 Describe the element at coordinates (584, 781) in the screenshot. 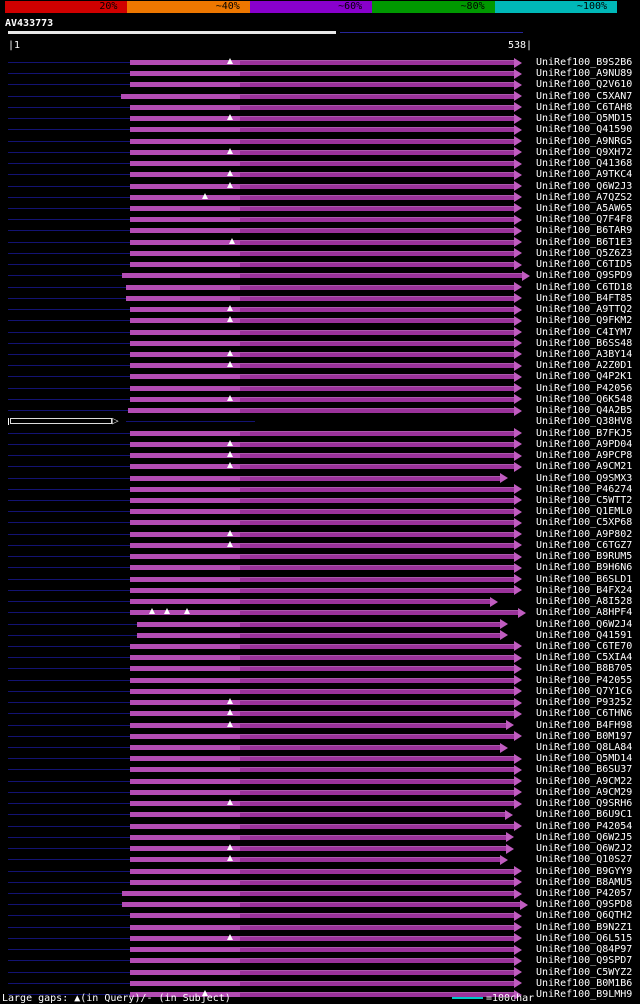

I see `hit-label: UniRef100_A9CM22` at that location.